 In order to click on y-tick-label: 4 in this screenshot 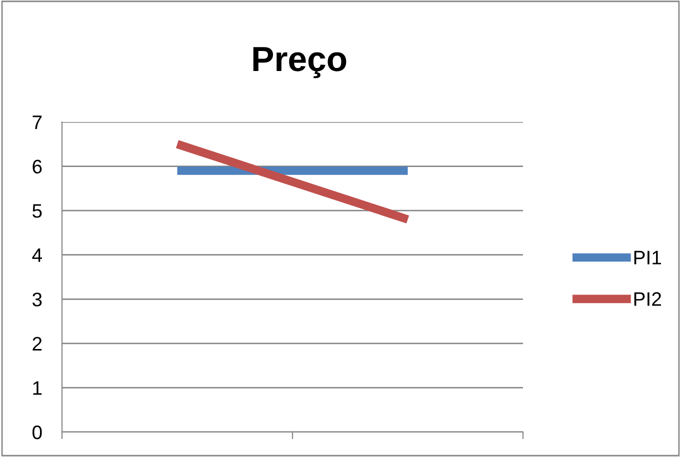, I will do `click(37, 255)`.